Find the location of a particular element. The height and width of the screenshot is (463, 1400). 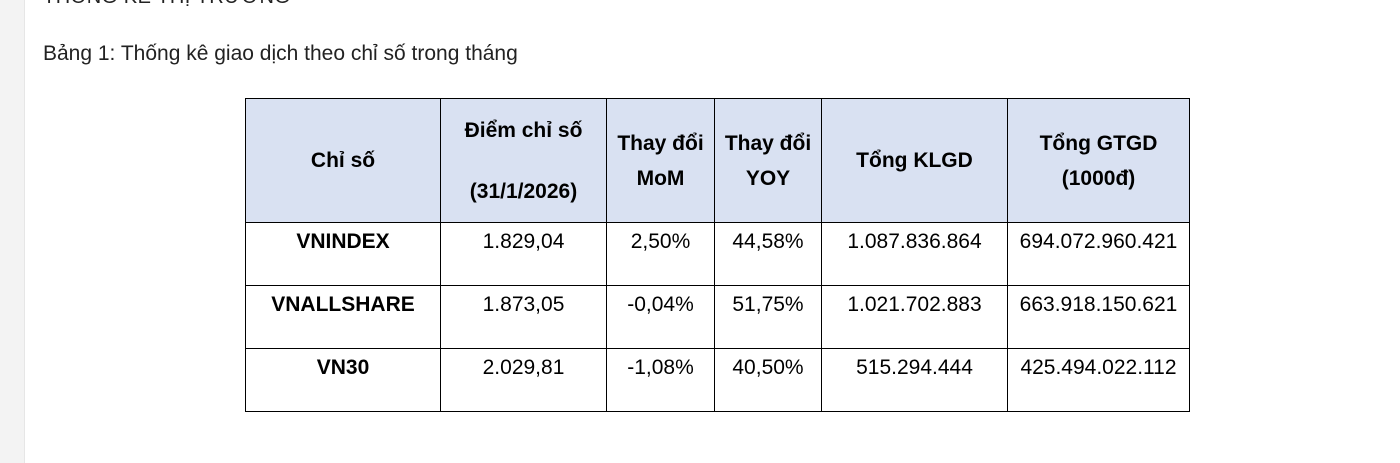

header-mom: Thay đổi MoM is located at coordinates (660, 160).